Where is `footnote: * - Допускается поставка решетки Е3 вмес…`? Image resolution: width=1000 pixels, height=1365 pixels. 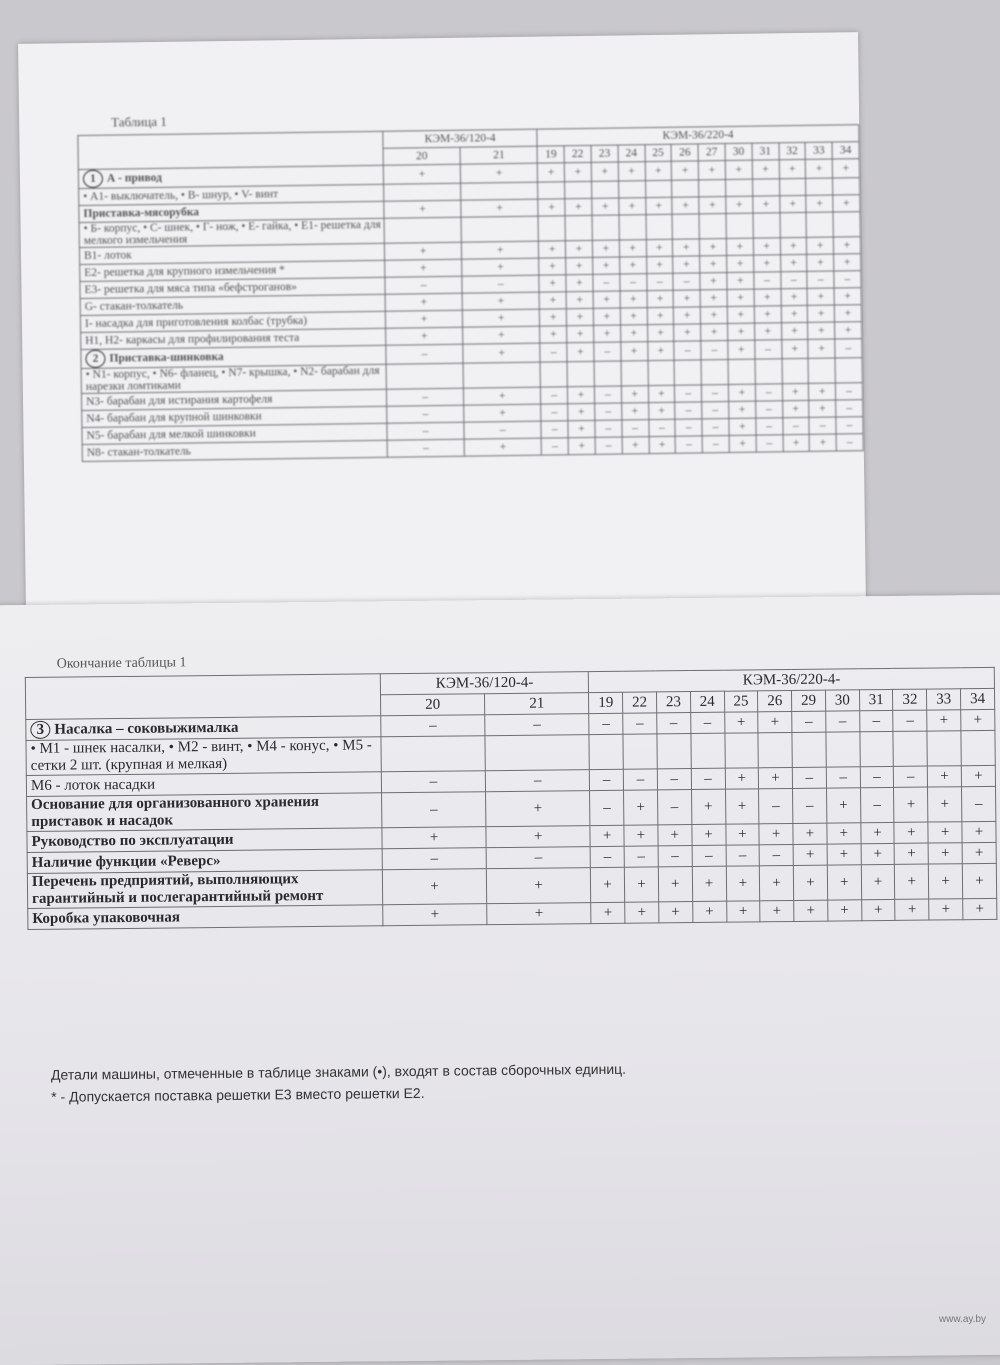 footnote: * - Допускается поставка решетки Е3 вмес… is located at coordinates (238, 1094).